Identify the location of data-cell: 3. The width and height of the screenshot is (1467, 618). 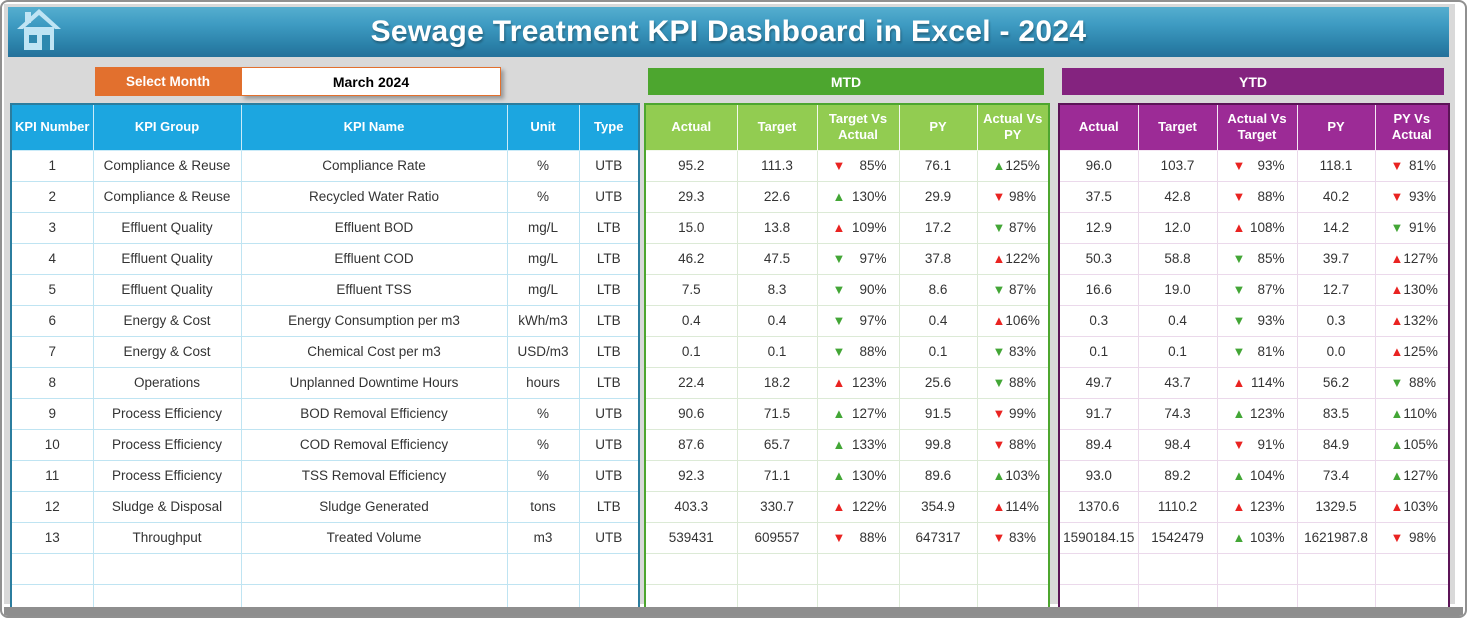
(52, 227).